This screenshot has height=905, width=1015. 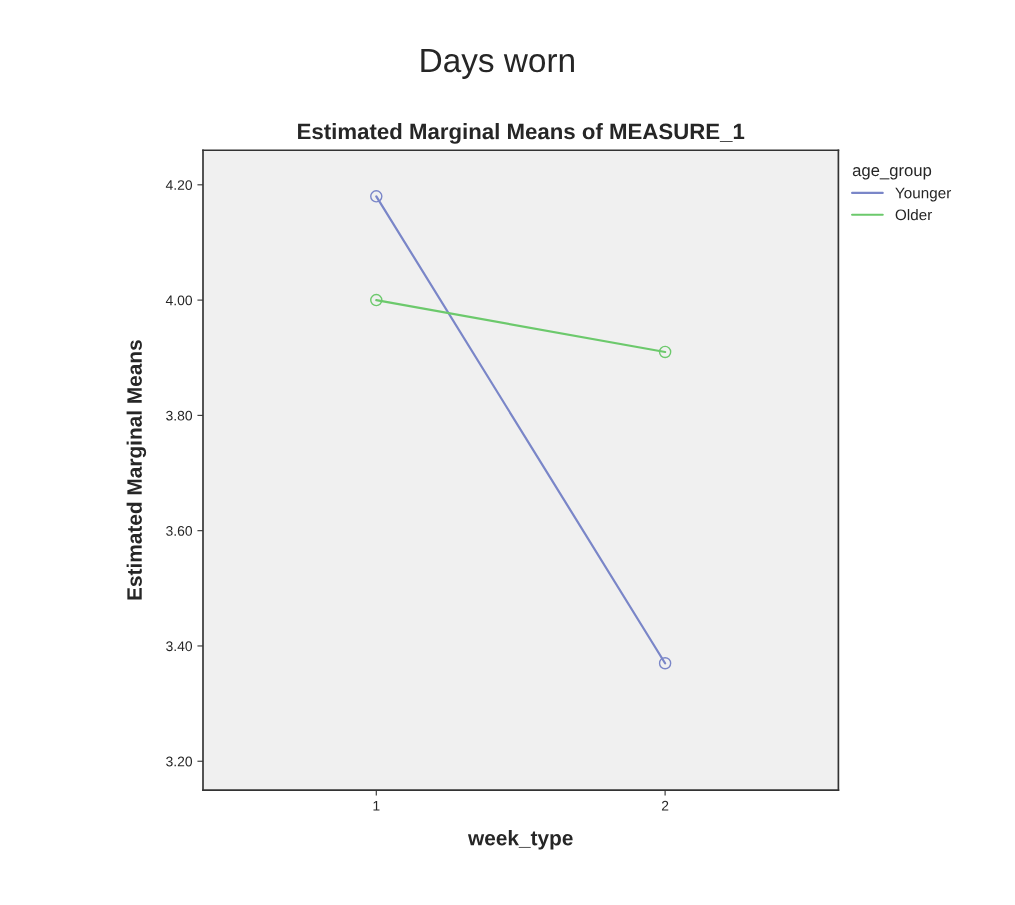 What do you see at coordinates (665, 805) in the screenshot?
I see `x-tick-label: 2` at bounding box center [665, 805].